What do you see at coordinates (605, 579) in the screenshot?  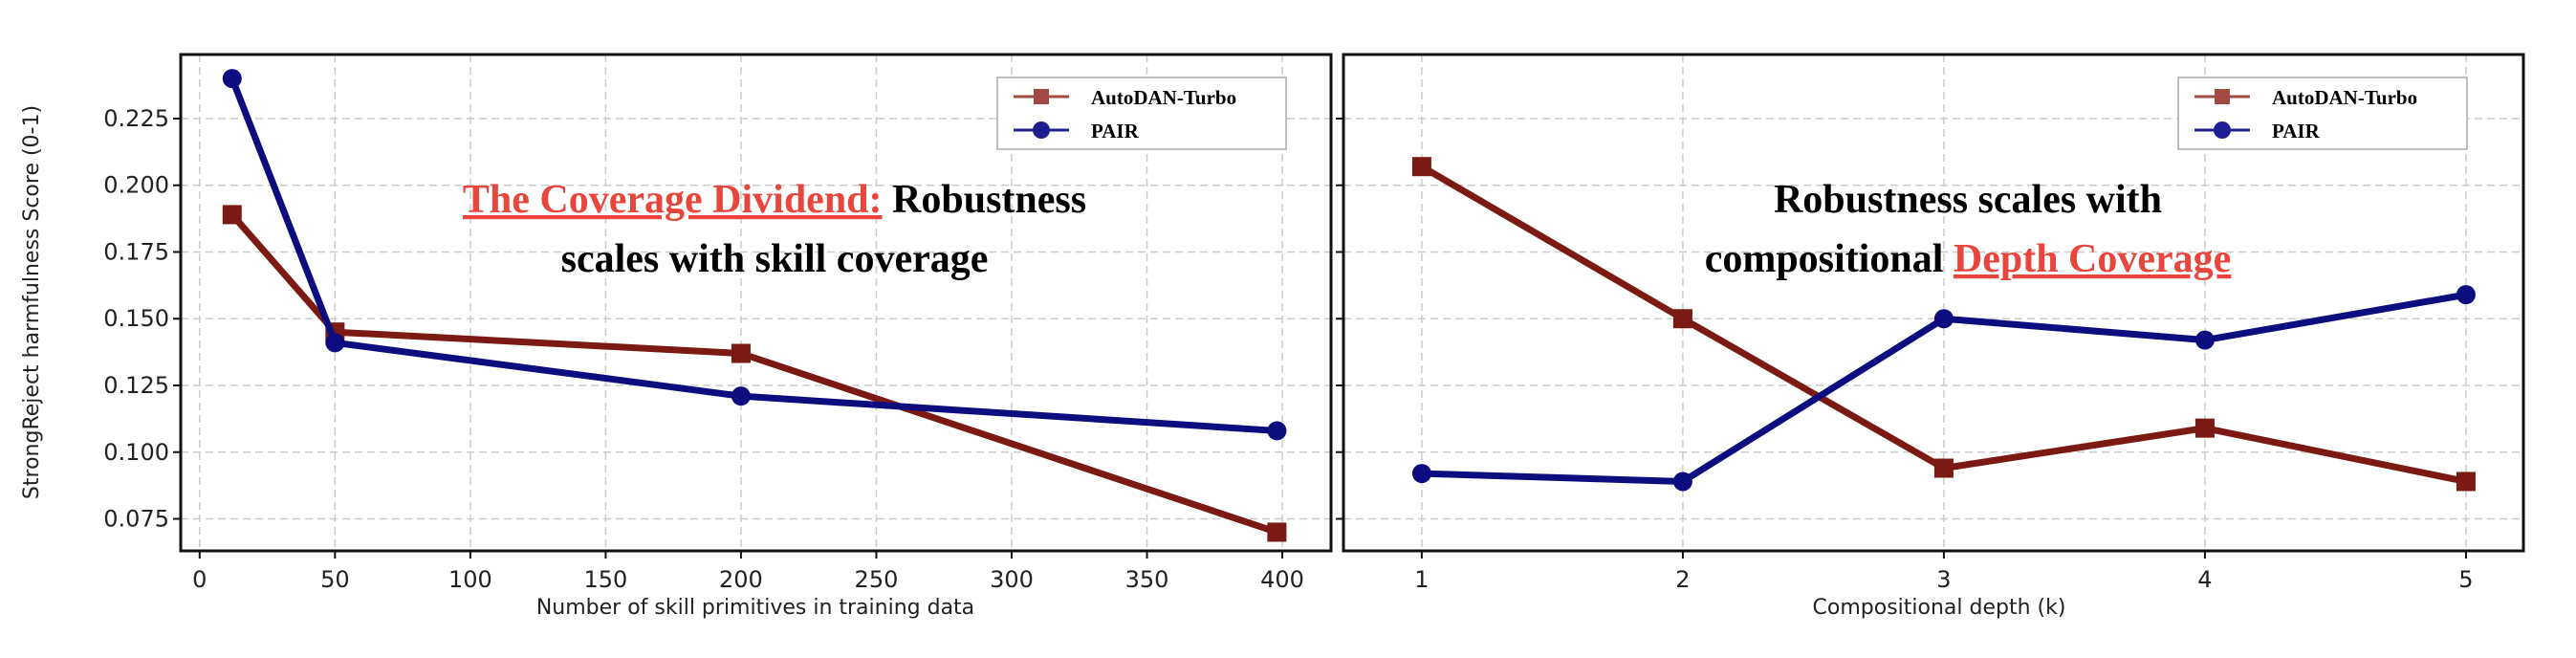 I see `x-tick-label: 150` at bounding box center [605, 579].